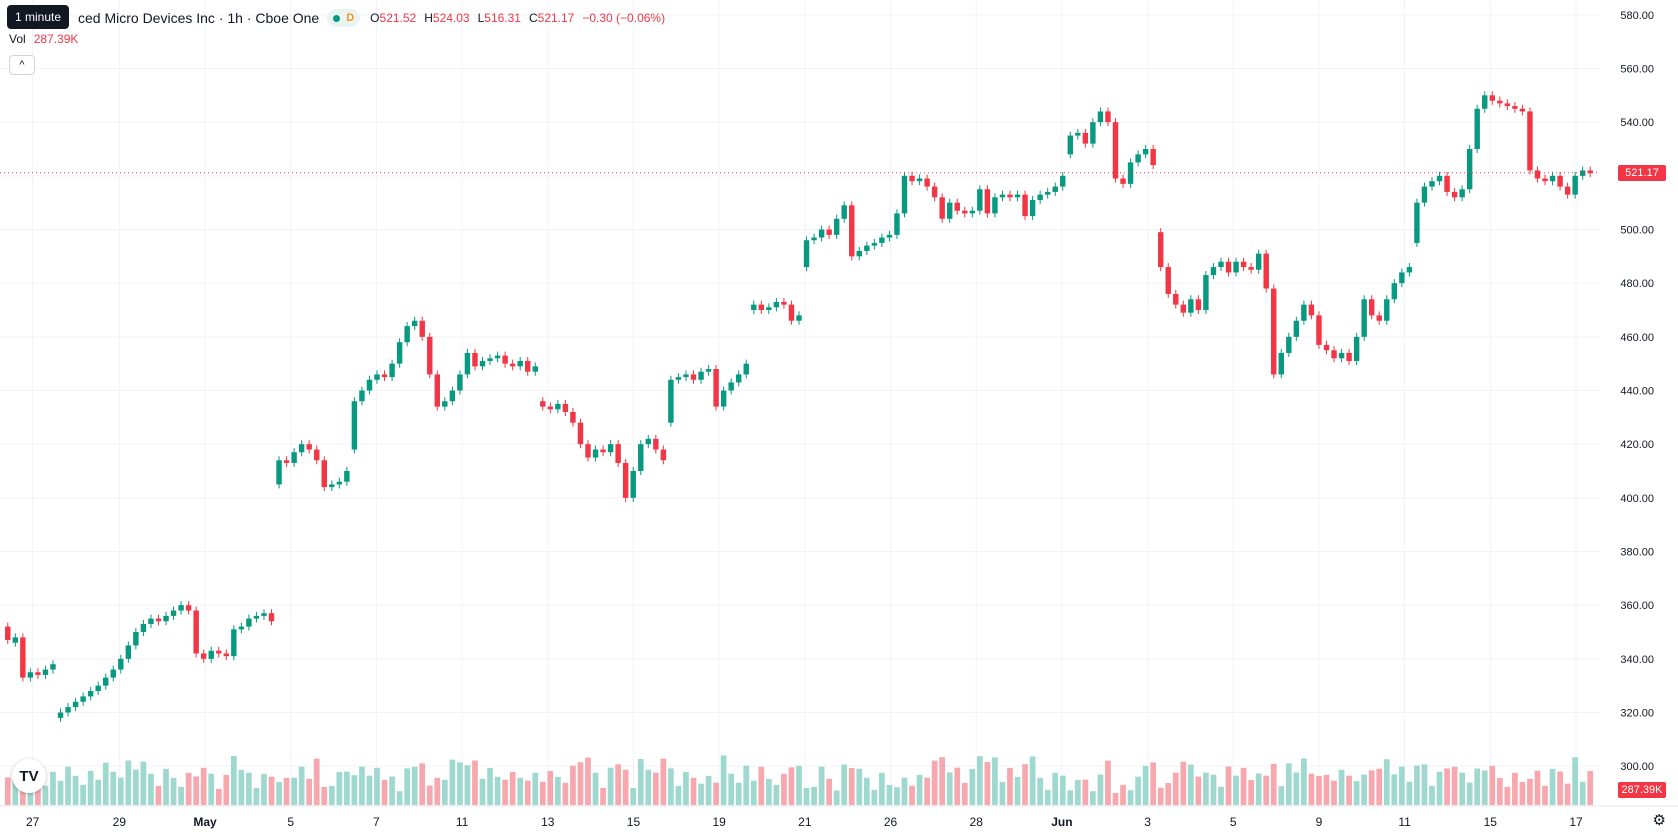 This screenshot has height=835, width=1678. What do you see at coordinates (1576, 822) in the screenshot?
I see `x-tick-label: 17` at bounding box center [1576, 822].